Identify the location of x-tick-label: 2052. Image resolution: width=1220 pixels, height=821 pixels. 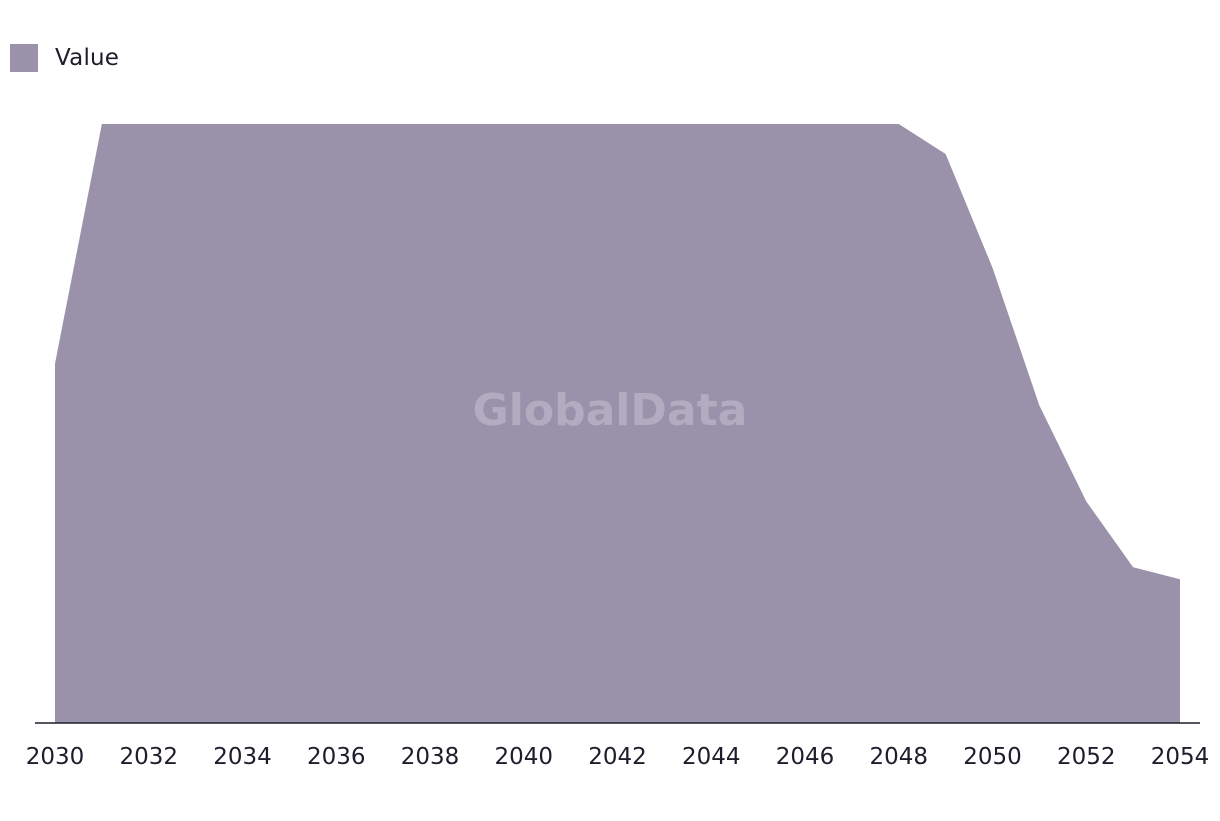
(1086, 757).